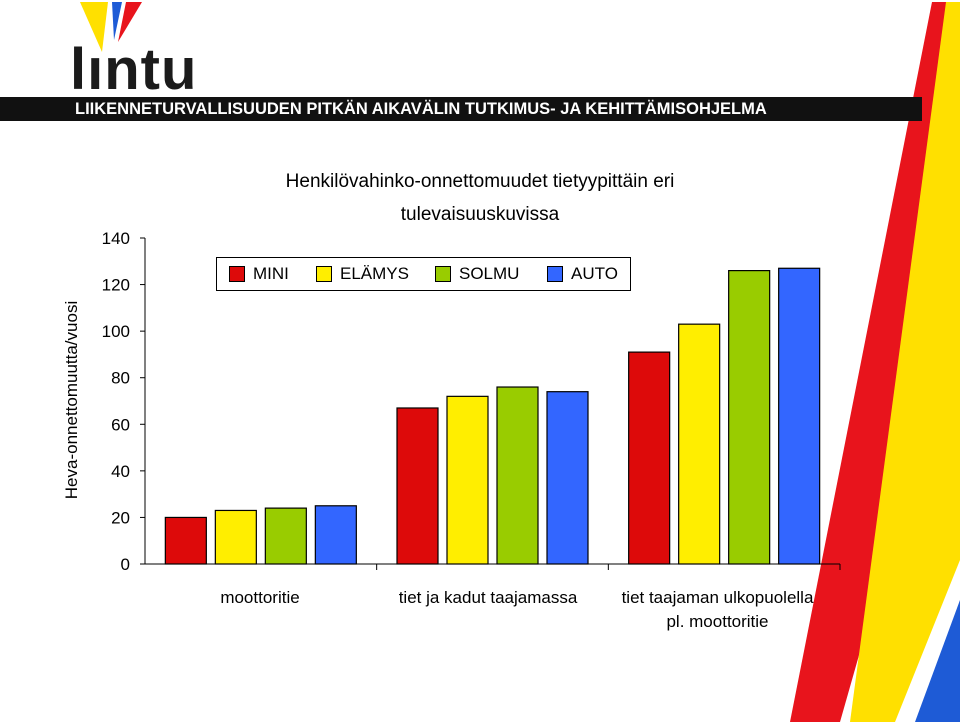 The width and height of the screenshot is (960, 722). Describe the element at coordinates (594, 273) in the screenshot. I see `legend-label-auto: AUTO` at that location.